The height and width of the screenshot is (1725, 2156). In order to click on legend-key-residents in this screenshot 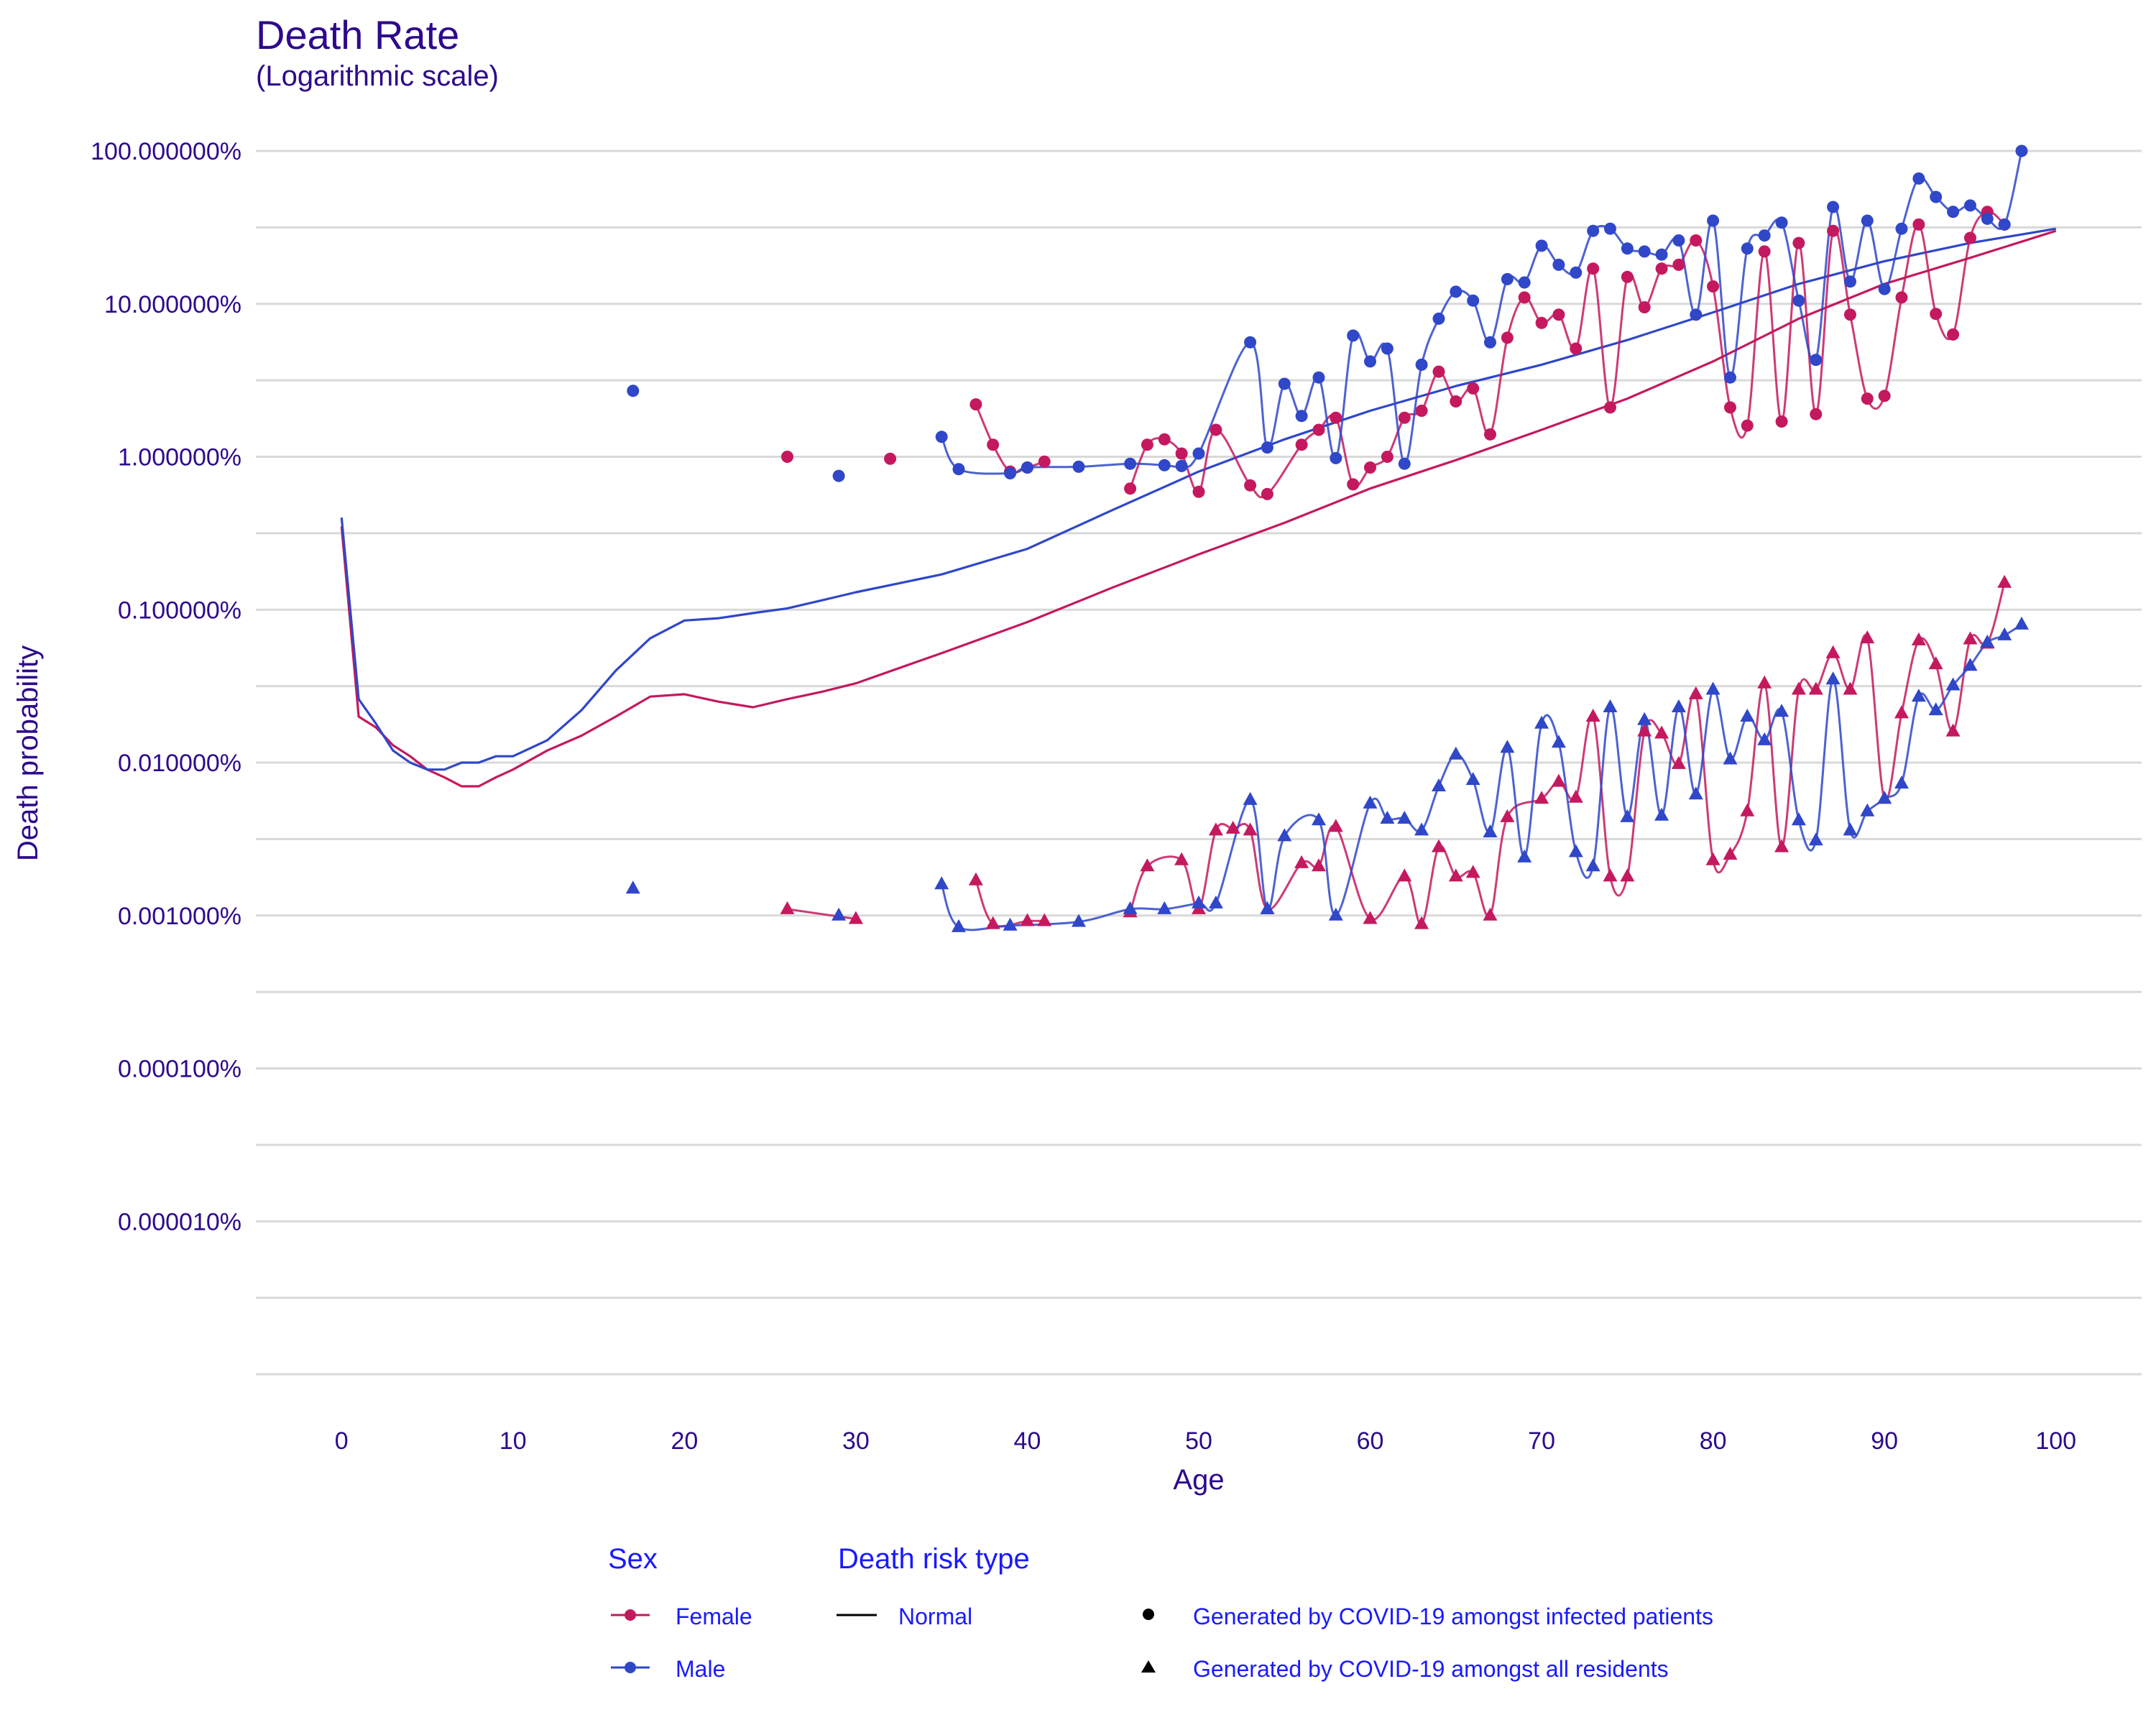, I will do `click(1148, 1666)`.